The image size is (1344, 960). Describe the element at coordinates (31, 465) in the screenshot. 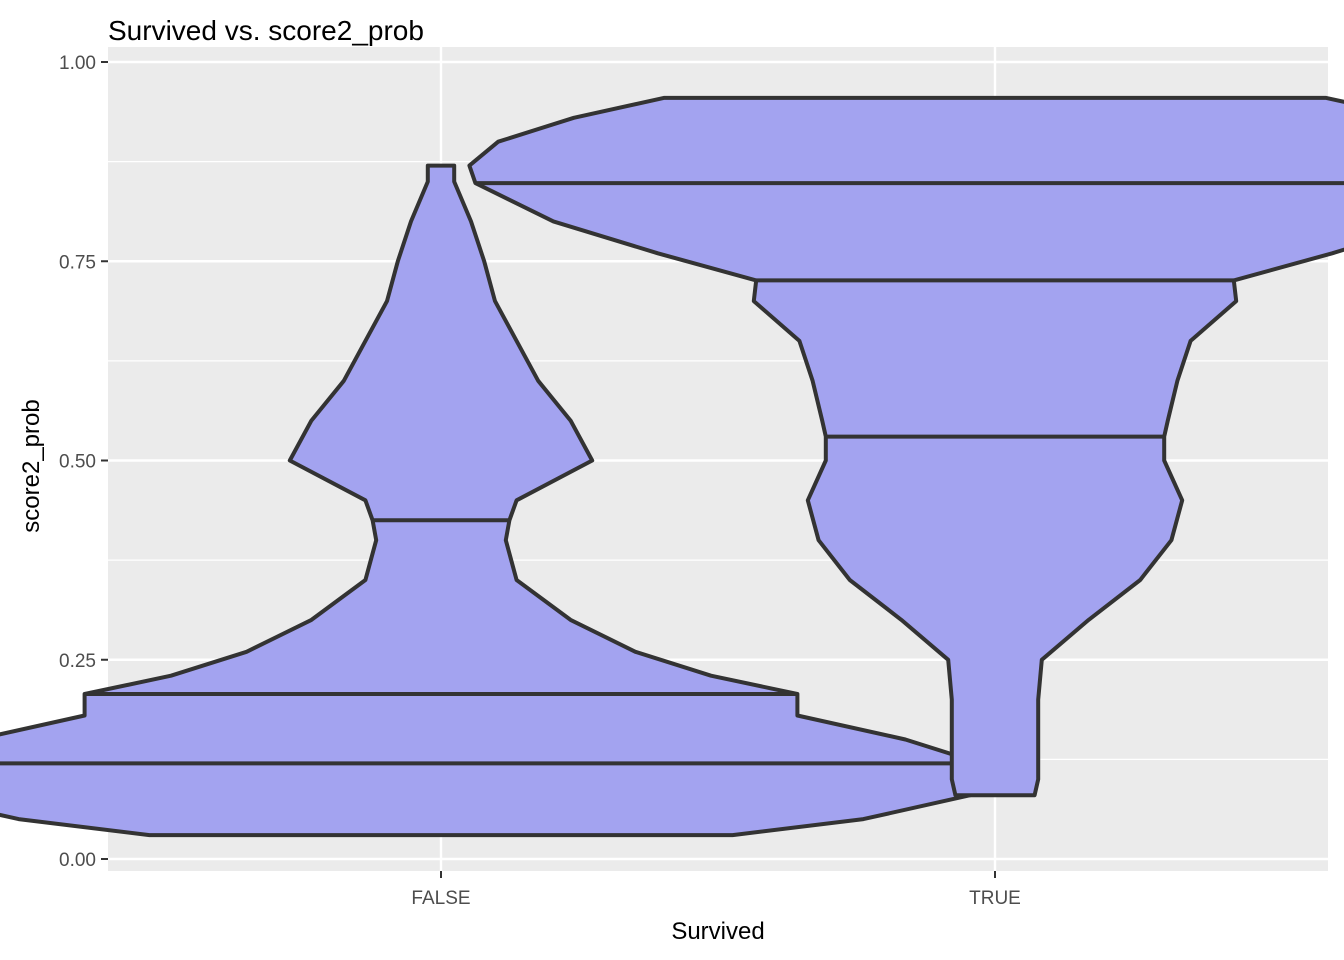

I see `y-axis-title: score2_prob` at that location.